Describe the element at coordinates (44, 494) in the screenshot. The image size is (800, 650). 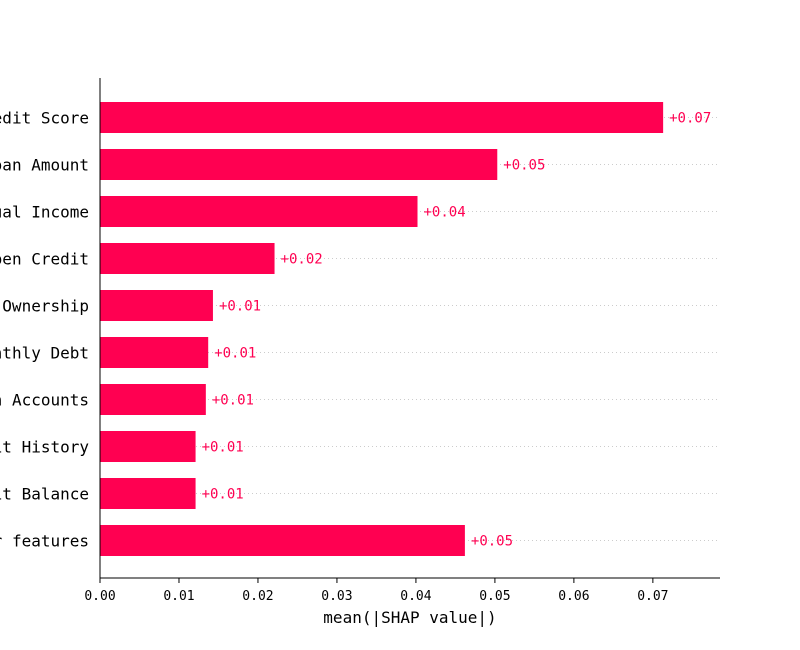
I see `category-label: it Balance` at that location.